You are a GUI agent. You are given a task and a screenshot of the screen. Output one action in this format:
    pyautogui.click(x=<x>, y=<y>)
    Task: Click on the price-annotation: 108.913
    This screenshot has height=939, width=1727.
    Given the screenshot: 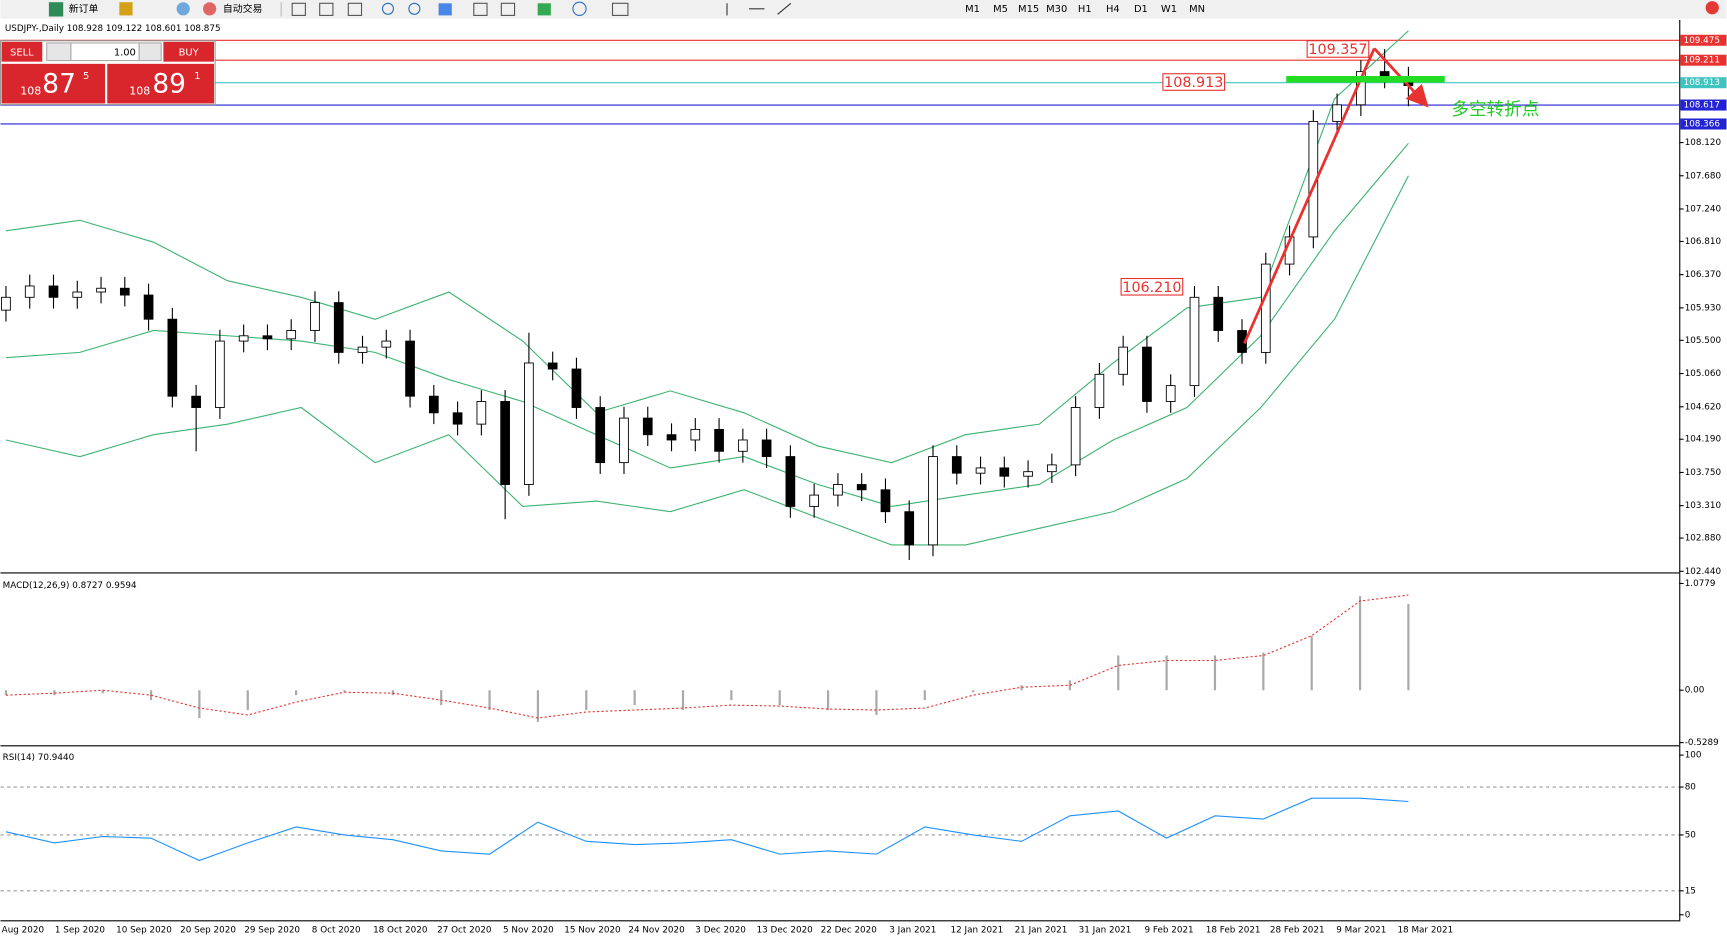 What is the action you would take?
    pyautogui.click(x=1193, y=83)
    